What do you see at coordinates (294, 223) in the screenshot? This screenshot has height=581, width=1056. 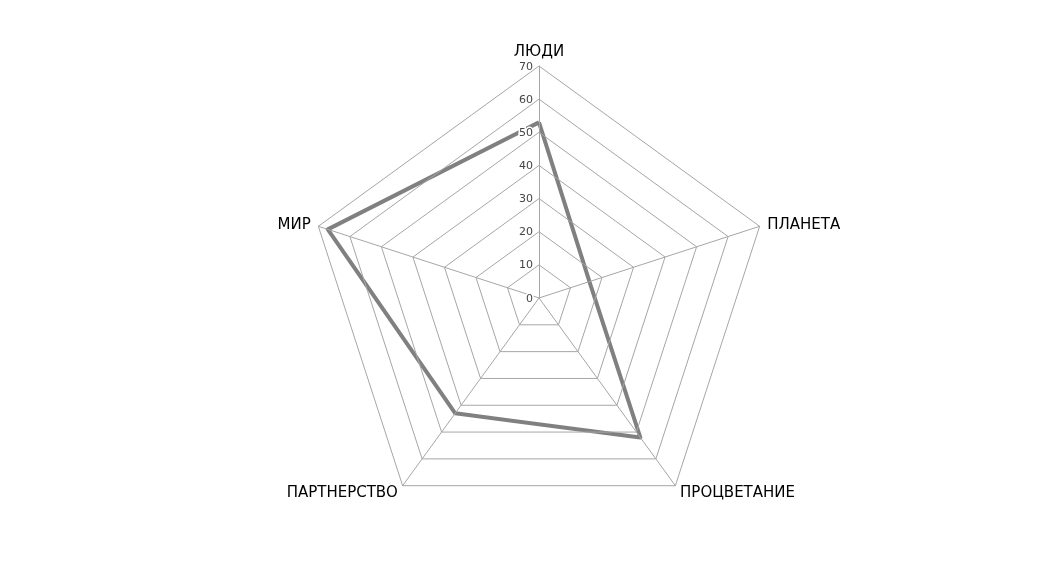 I see `spoke-label: МИР` at bounding box center [294, 223].